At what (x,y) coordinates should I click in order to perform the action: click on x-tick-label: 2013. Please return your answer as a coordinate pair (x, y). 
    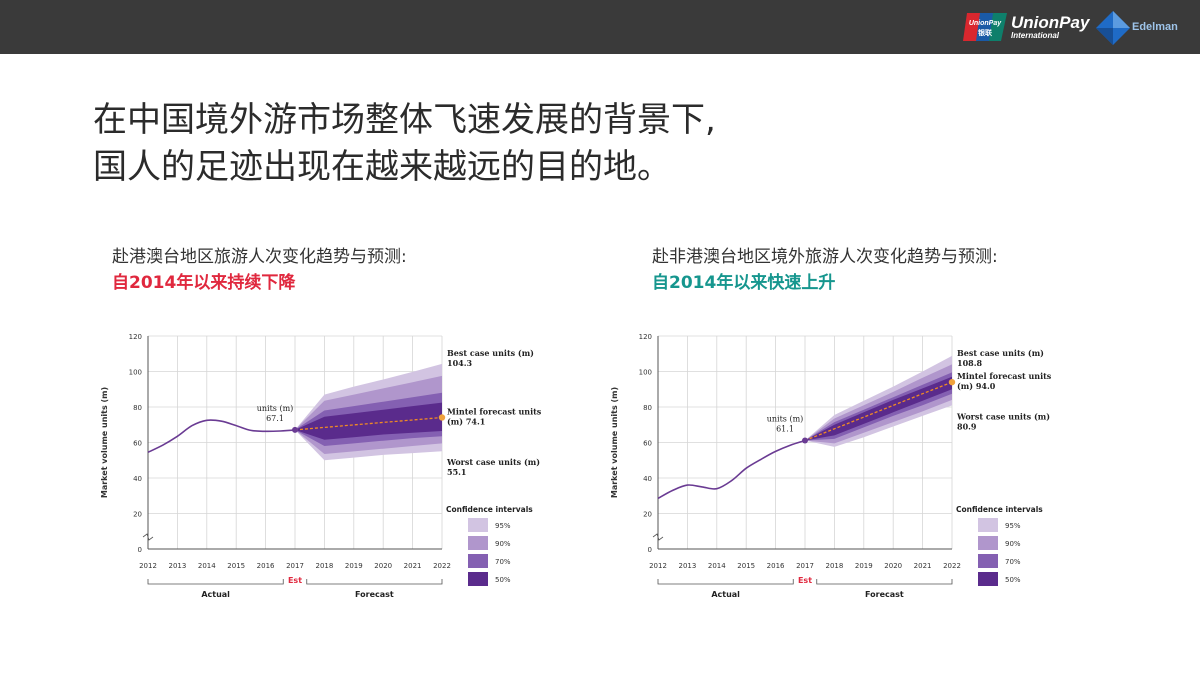
    Looking at the image, I should click on (687, 566).